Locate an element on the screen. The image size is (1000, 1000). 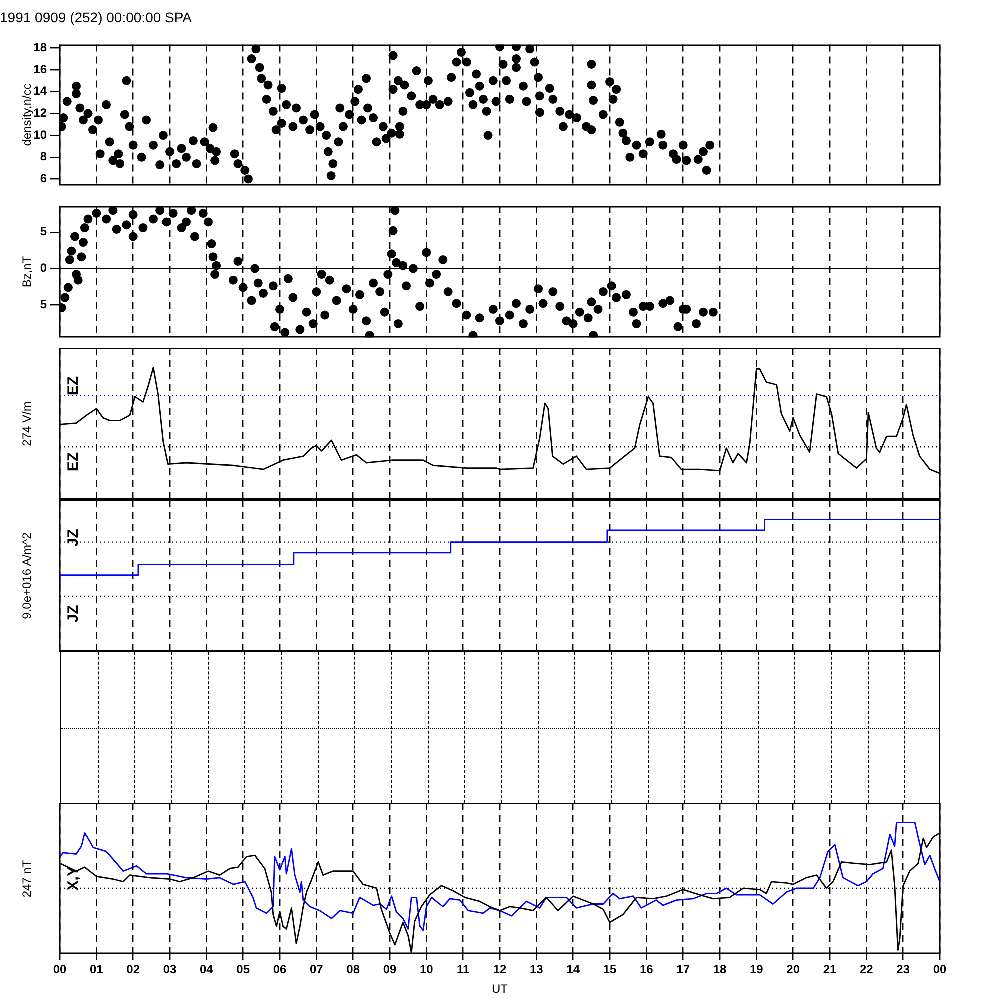
x-tick-label: 05 is located at coordinates (243, 969).